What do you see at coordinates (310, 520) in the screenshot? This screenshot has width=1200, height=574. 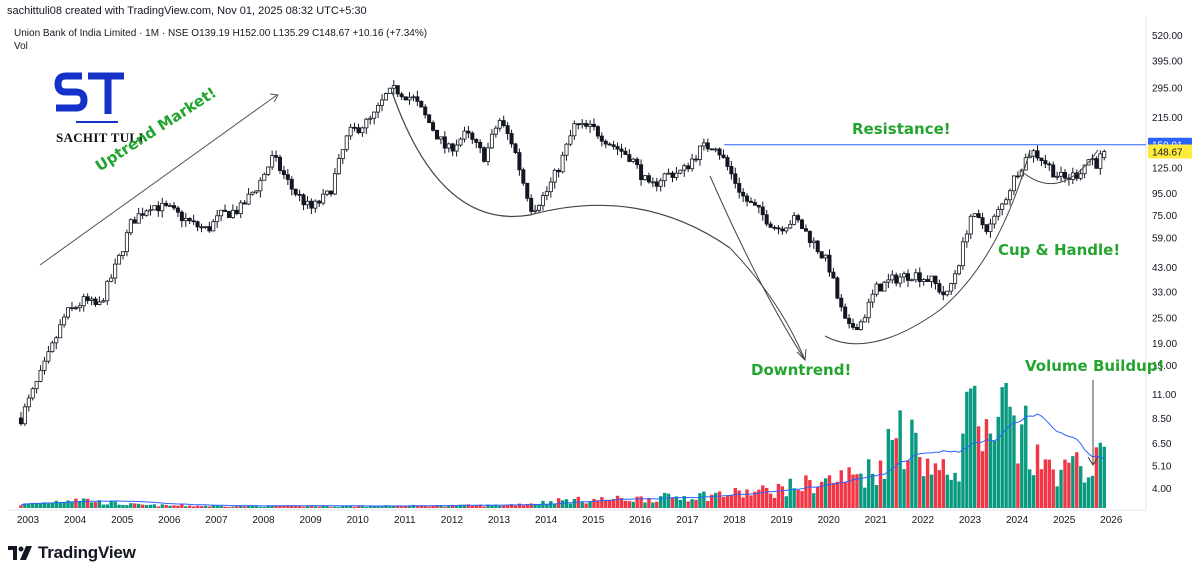 I see `time-tick-label: 2009` at bounding box center [310, 520].